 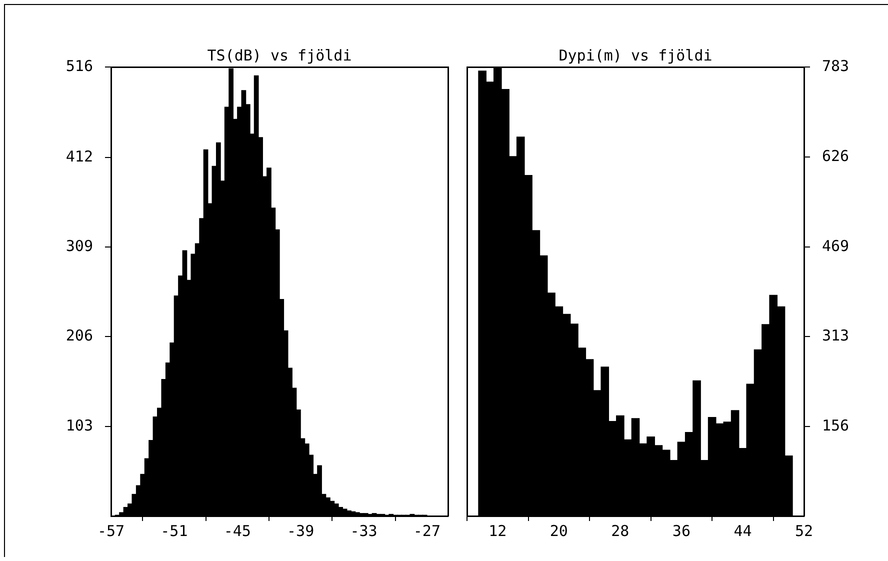 I want to click on y-tick-label: 103, so click(x=79, y=425).